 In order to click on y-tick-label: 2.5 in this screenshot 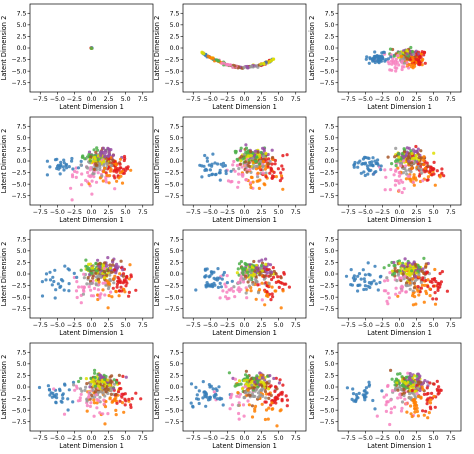, I will do `click(175, 376)`.